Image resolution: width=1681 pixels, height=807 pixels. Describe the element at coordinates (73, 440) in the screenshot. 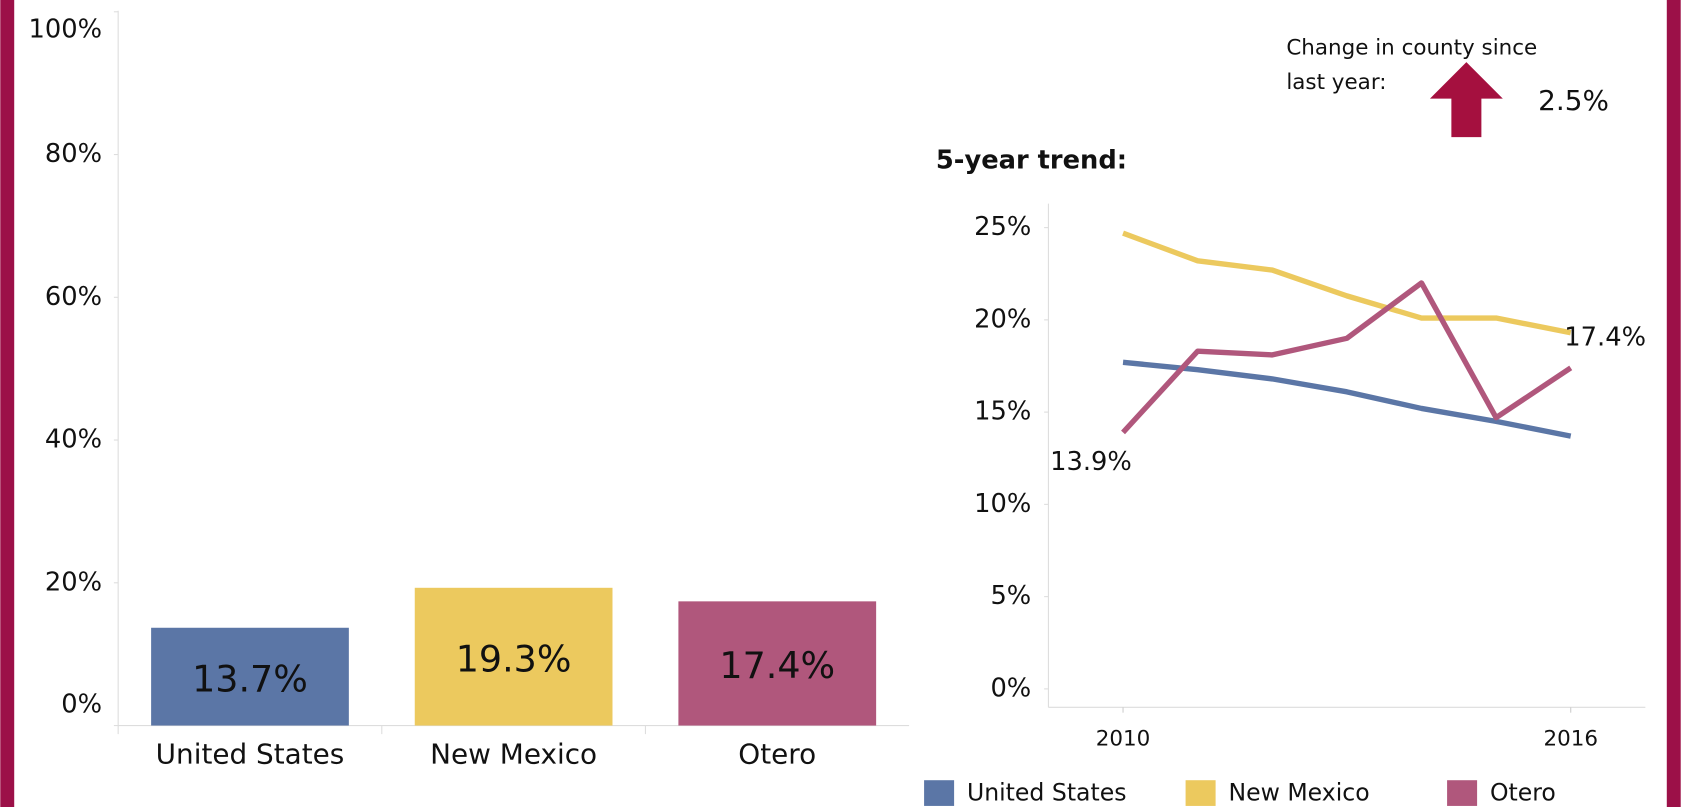

I see `y-tick-label: 40%` at that location.